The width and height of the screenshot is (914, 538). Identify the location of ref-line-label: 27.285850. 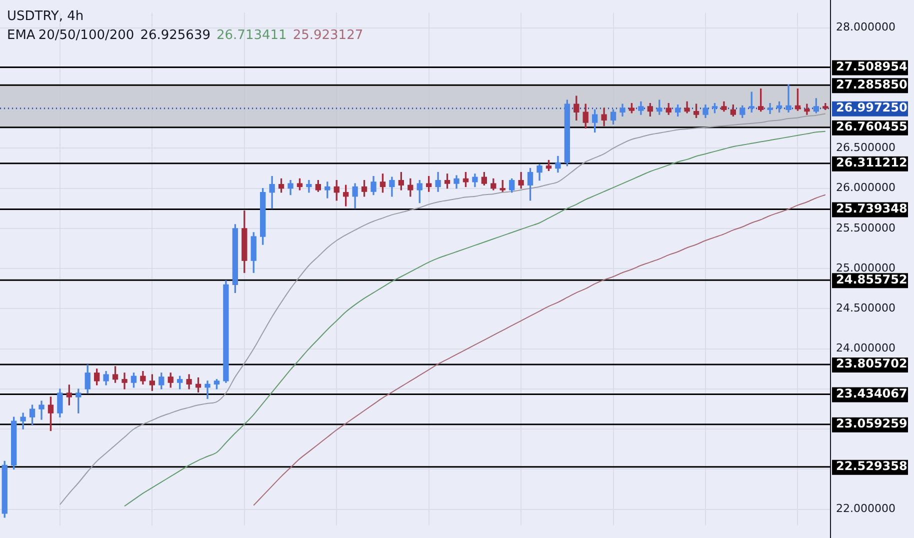
(872, 84).